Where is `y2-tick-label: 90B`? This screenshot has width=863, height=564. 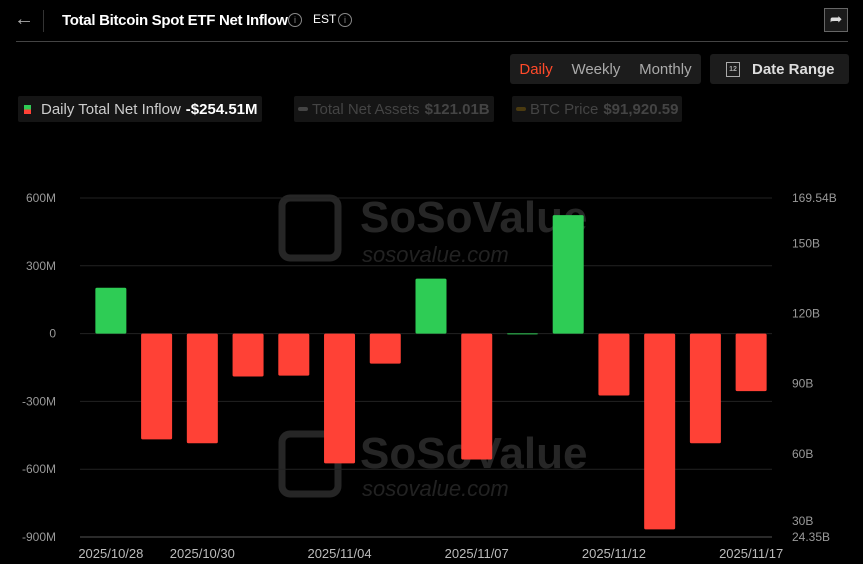 y2-tick-label: 90B is located at coordinates (802, 384).